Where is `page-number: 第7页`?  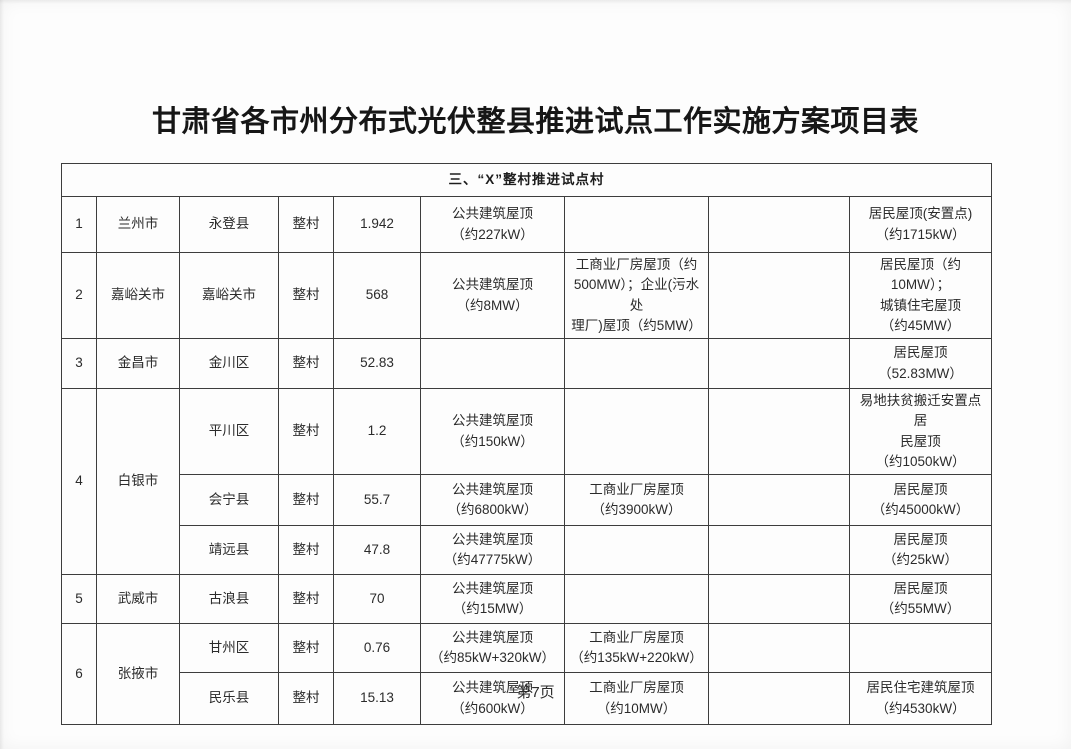 page-number: 第7页 is located at coordinates (535, 692).